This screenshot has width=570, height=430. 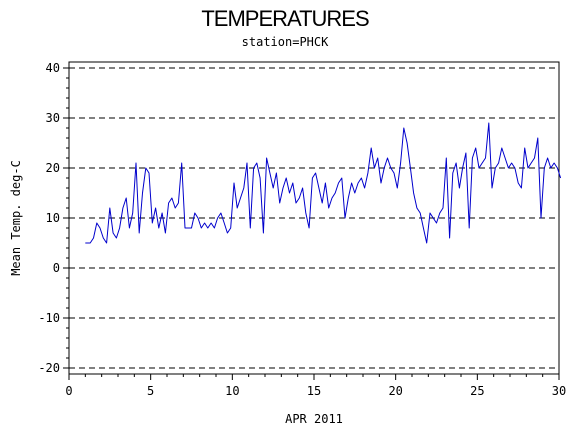 What do you see at coordinates (395, 391) in the screenshot?
I see `x-tick-label: 20` at bounding box center [395, 391].